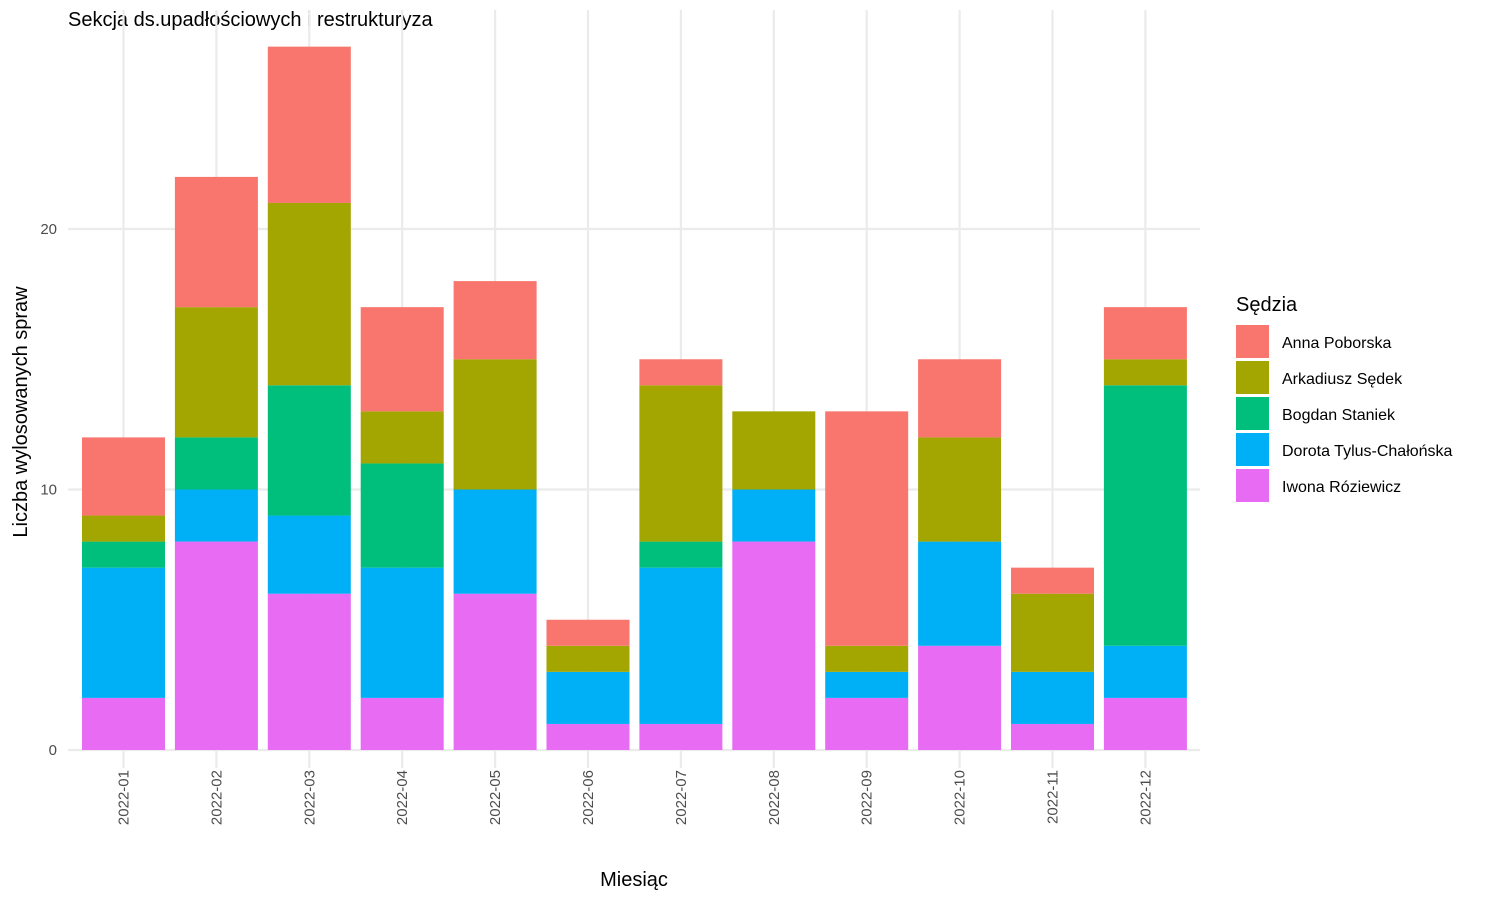 The width and height of the screenshot is (1500, 900). I want to click on x-tick-label: 2022-12, so click(1145, 797).